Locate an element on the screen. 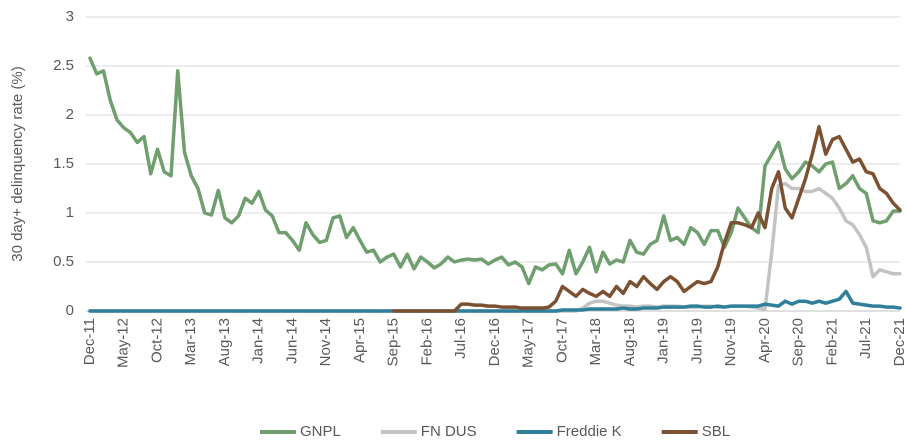 The height and width of the screenshot is (443, 906). y-tick-label: 1.5 is located at coordinates (63, 163).